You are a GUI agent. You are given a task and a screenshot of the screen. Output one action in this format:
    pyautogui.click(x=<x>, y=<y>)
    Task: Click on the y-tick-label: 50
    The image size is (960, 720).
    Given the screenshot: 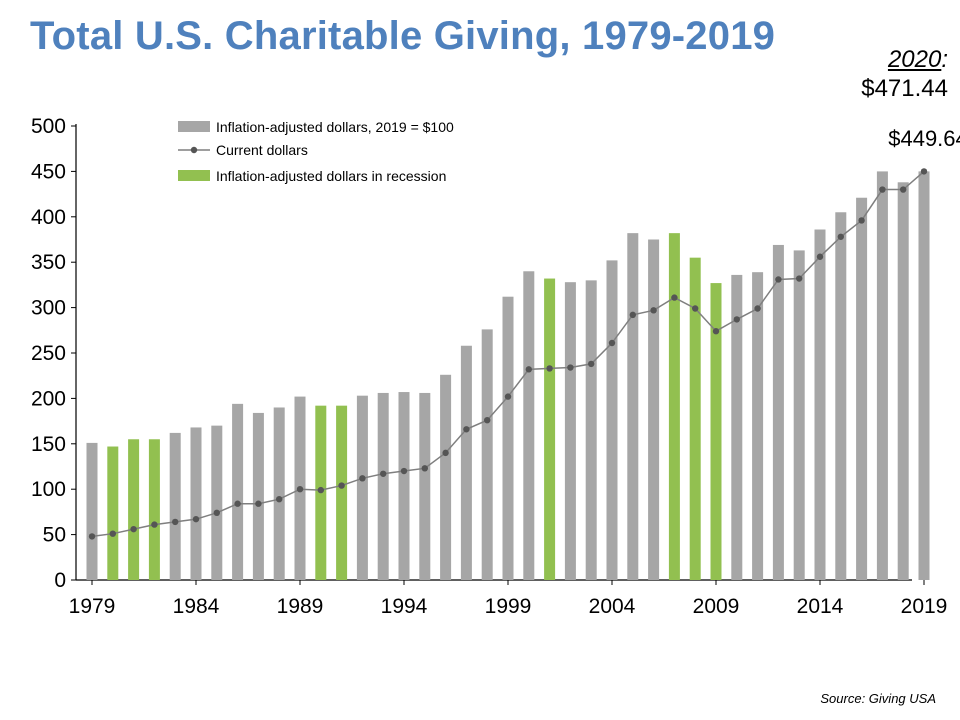 What is the action you would take?
    pyautogui.click(x=54, y=535)
    